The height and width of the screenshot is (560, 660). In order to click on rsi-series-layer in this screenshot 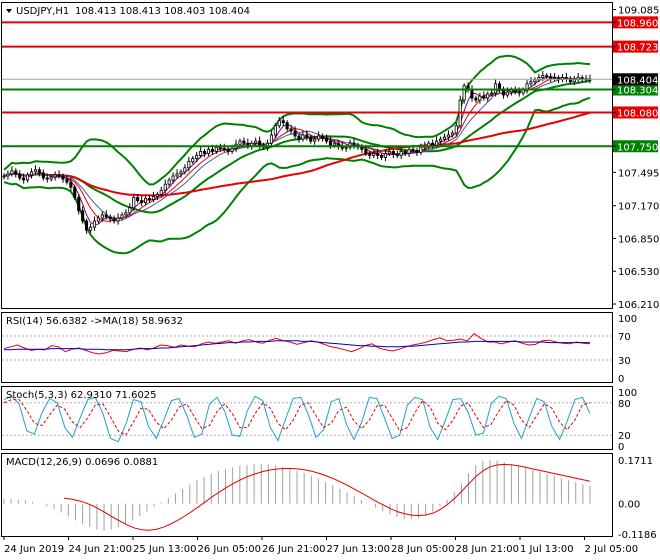, I will do `click(307, 346)`.